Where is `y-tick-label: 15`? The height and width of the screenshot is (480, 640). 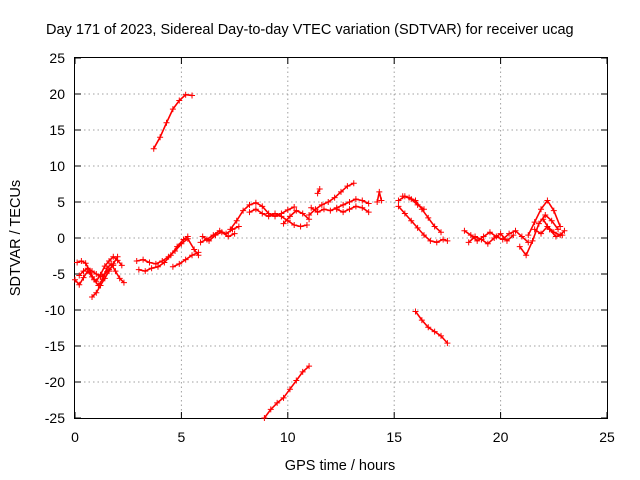
y-tick-label: 15 is located at coordinates (57, 130).